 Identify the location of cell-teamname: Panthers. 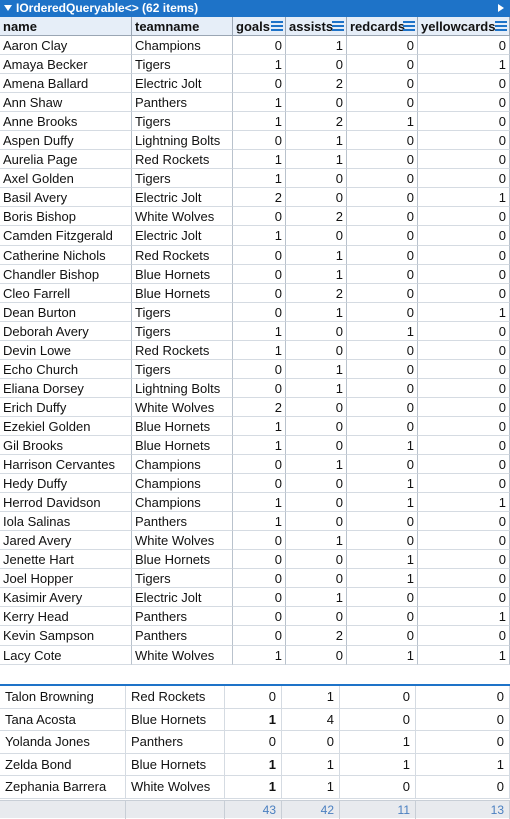
(182, 636).